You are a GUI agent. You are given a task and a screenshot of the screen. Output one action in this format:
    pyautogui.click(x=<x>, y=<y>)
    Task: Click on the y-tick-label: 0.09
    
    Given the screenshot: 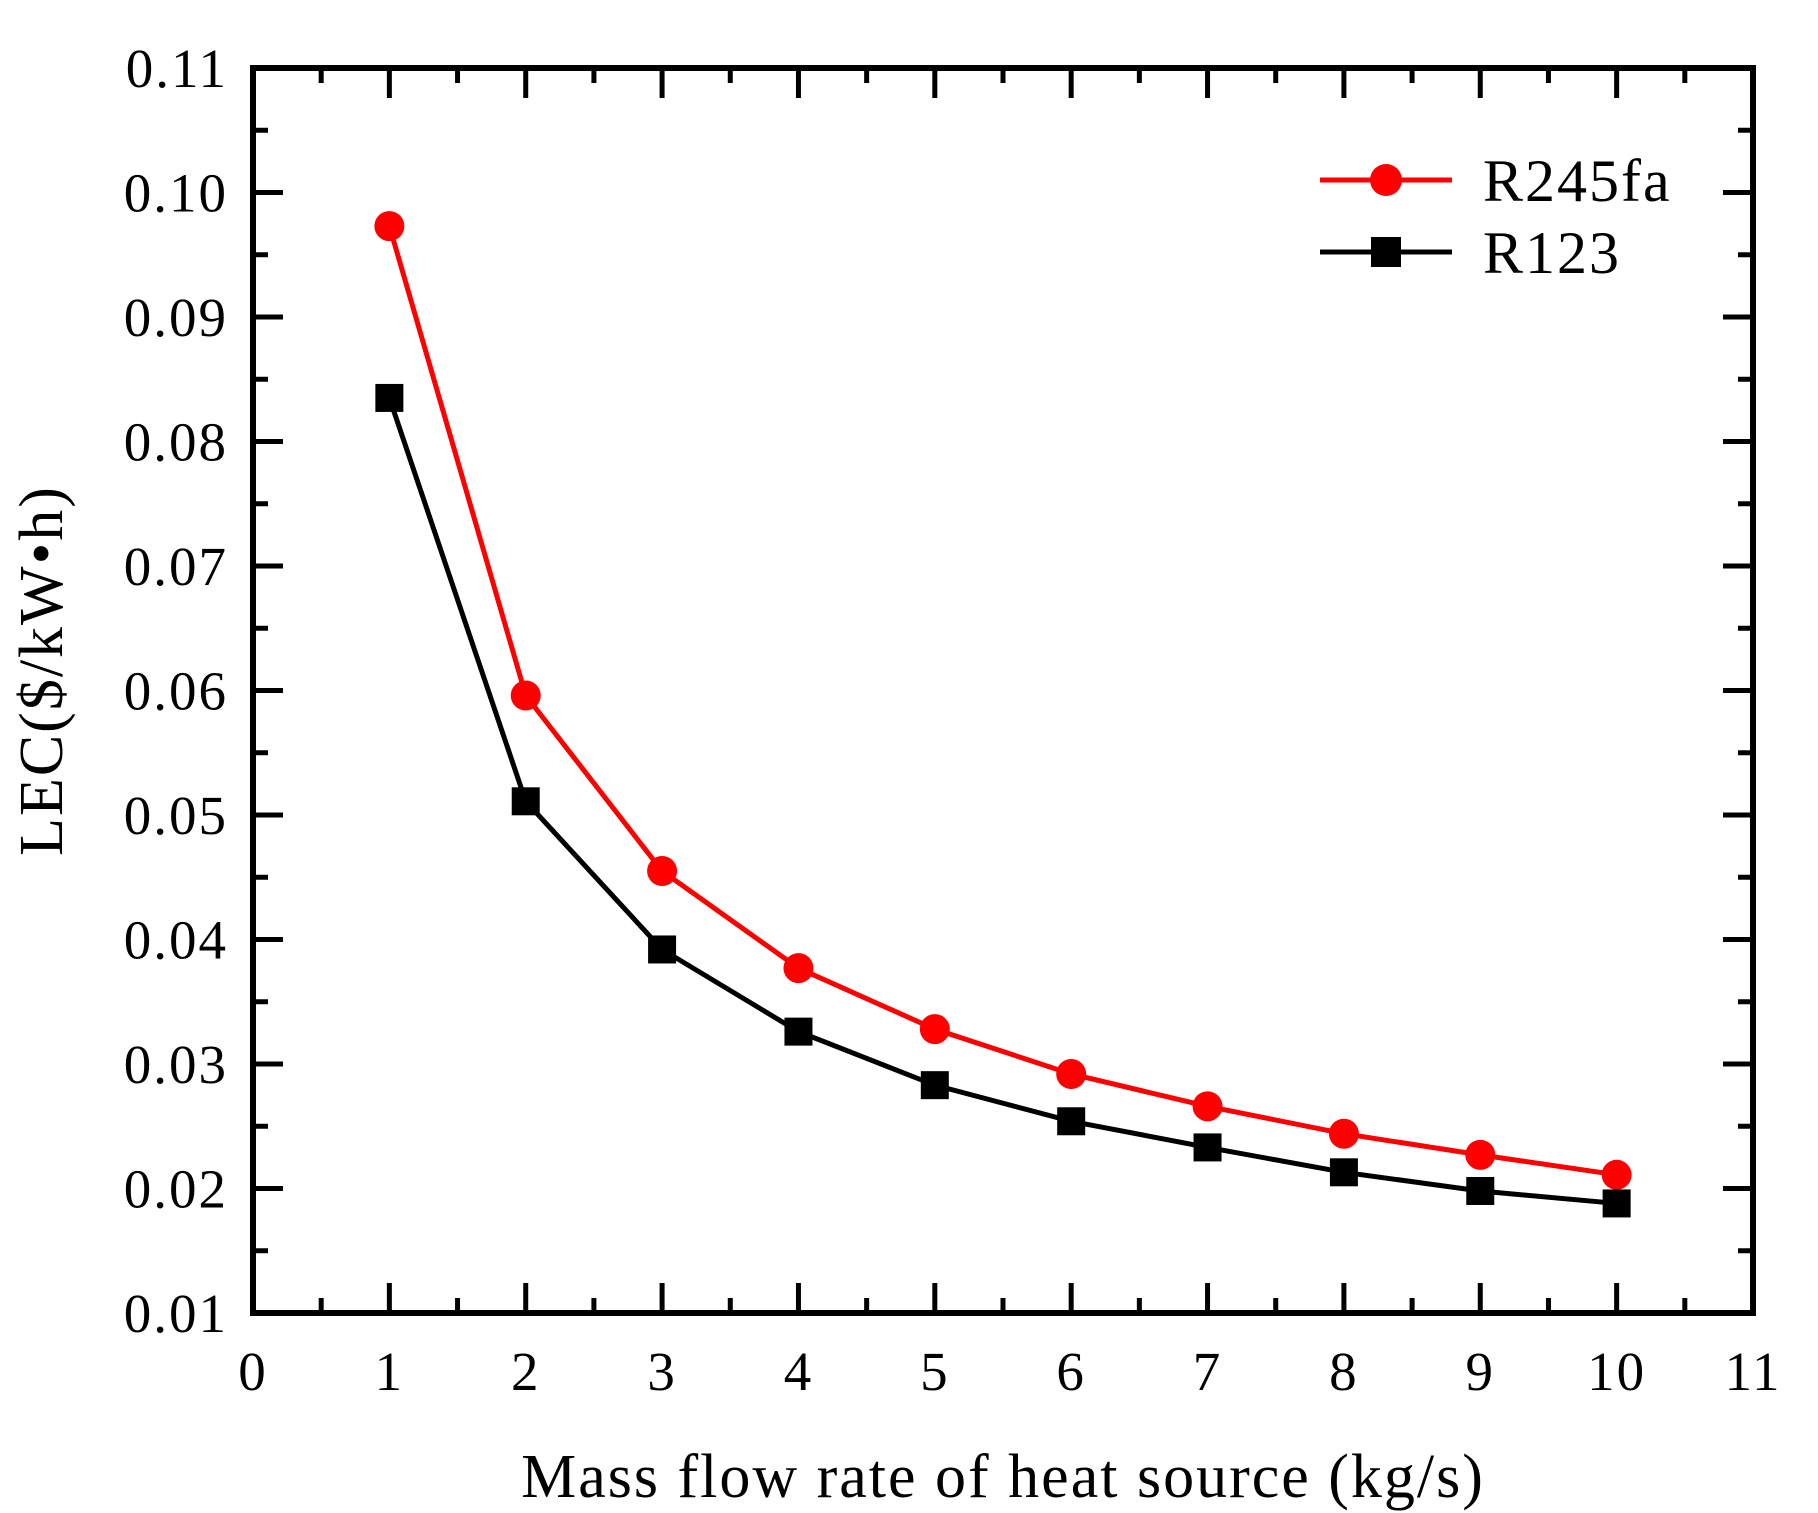 What is the action you would take?
    pyautogui.click(x=176, y=317)
    